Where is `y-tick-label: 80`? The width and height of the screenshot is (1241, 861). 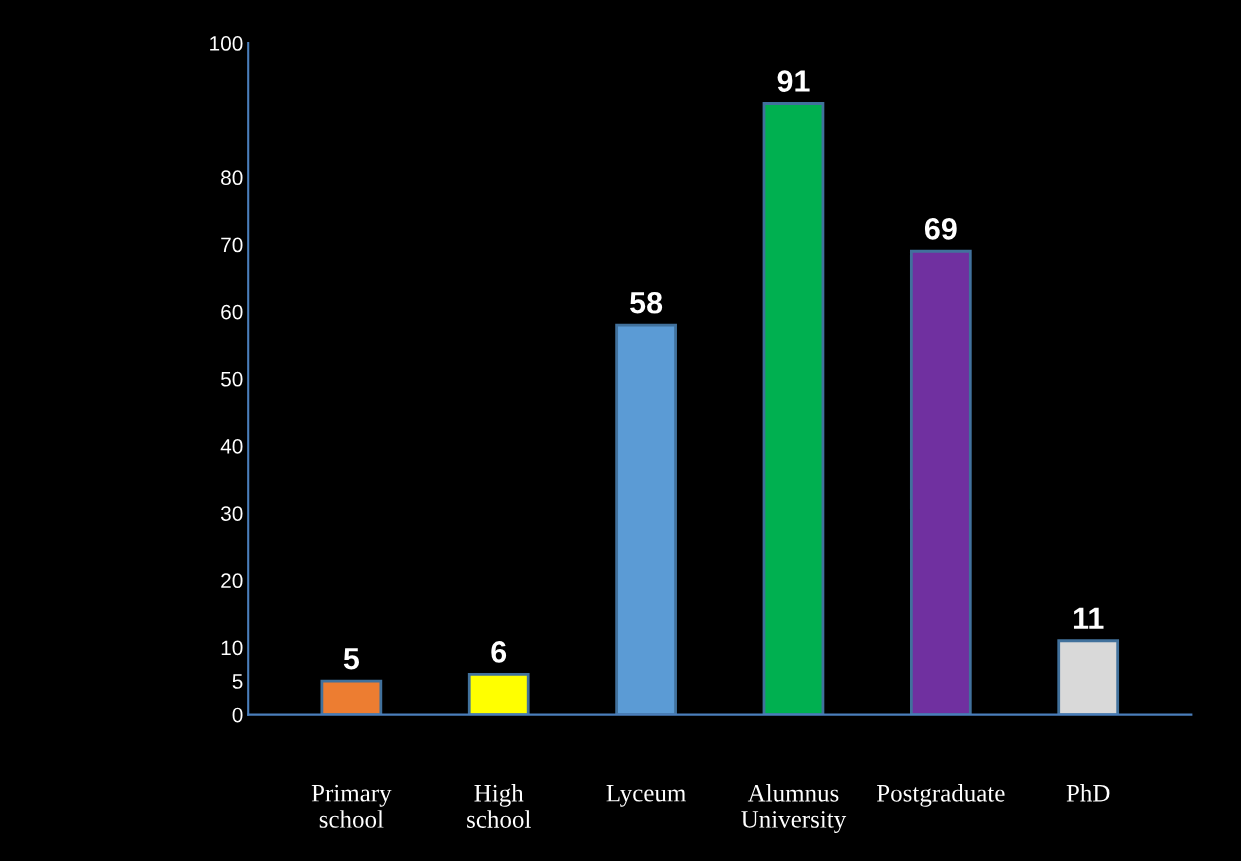 y-tick-label: 80 is located at coordinates (232, 178).